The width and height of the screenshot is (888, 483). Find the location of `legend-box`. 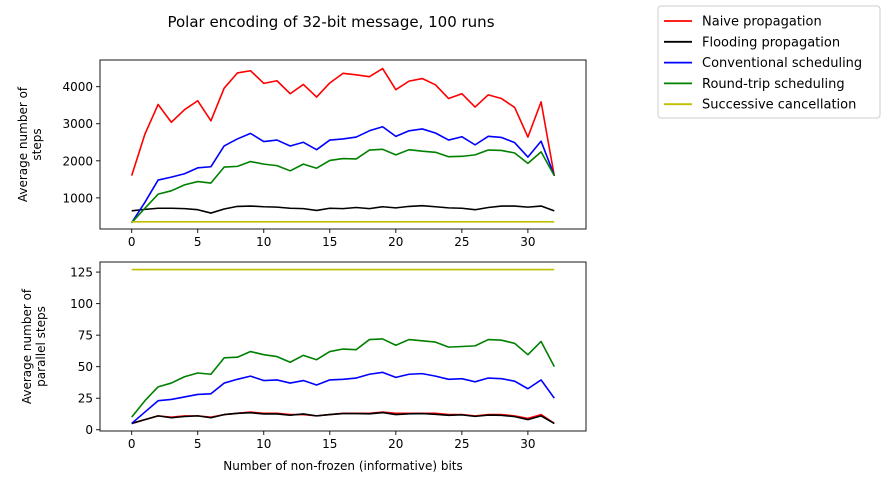

legend-box is located at coordinates (769, 62).